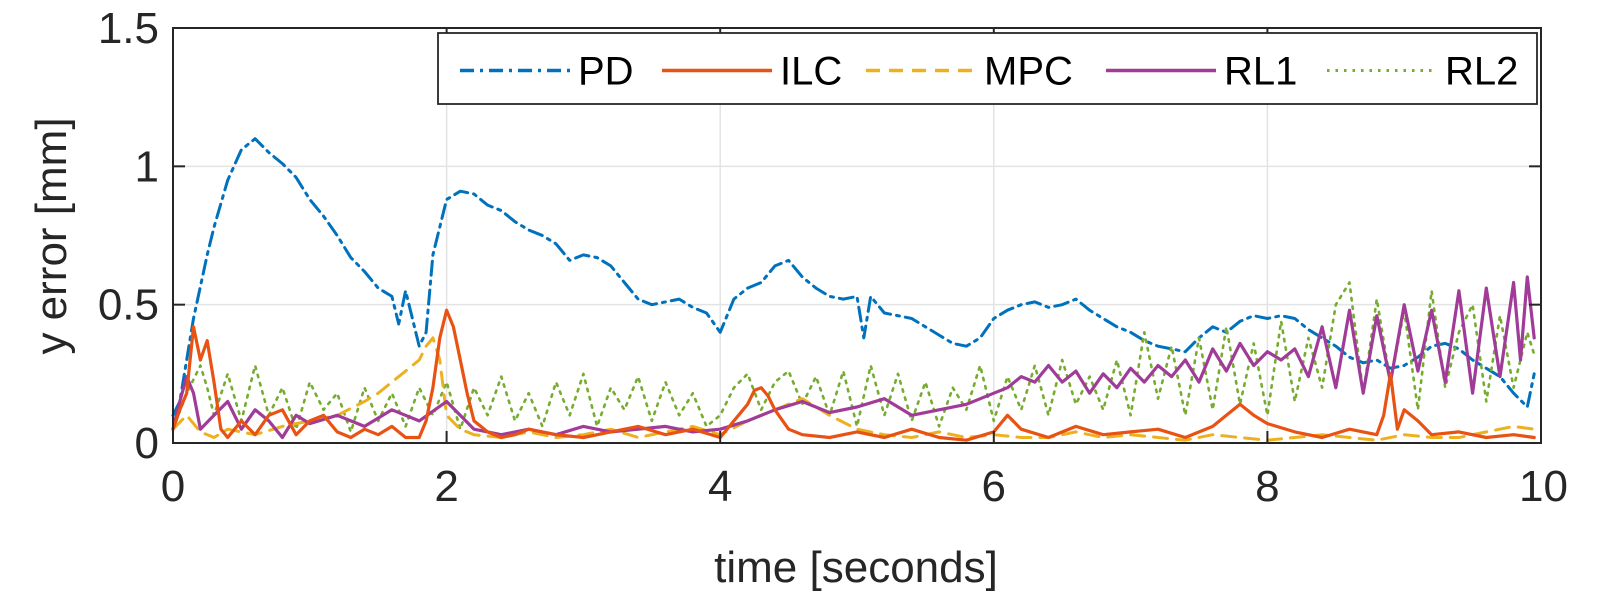 The height and width of the screenshot is (606, 1599). Describe the element at coordinates (811, 72) in the screenshot. I see `legend-label-ilc: ILC` at that location.